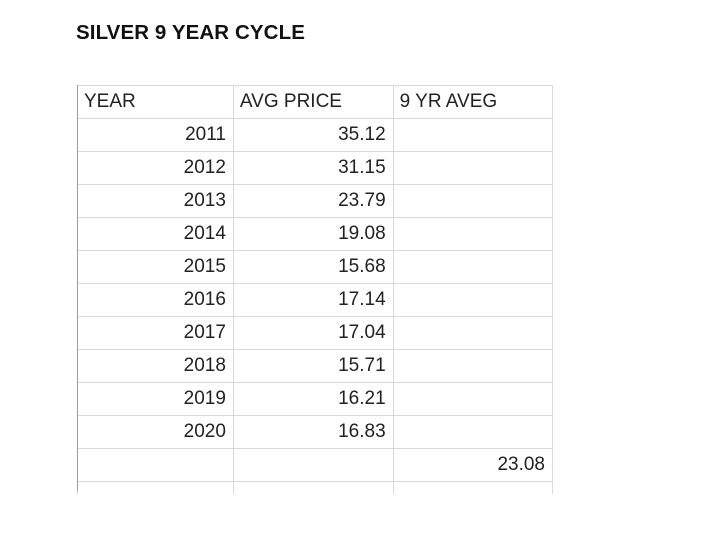 This screenshot has width=723, height=534. What do you see at coordinates (155, 300) in the screenshot?
I see `cell-year: 2016` at bounding box center [155, 300].